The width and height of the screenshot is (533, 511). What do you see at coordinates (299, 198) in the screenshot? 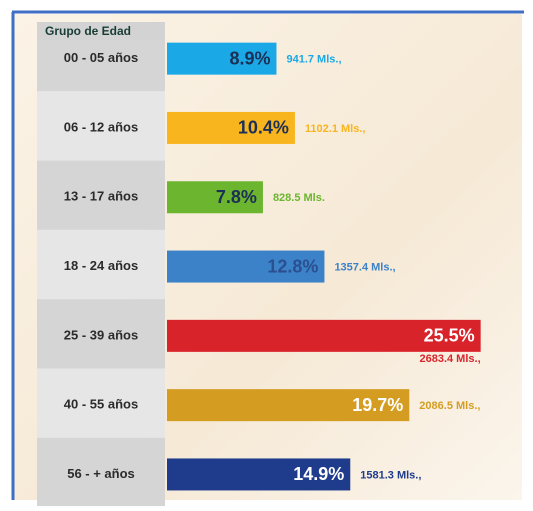
I see `amount-label: 828.5 Mls.` at bounding box center [299, 198].